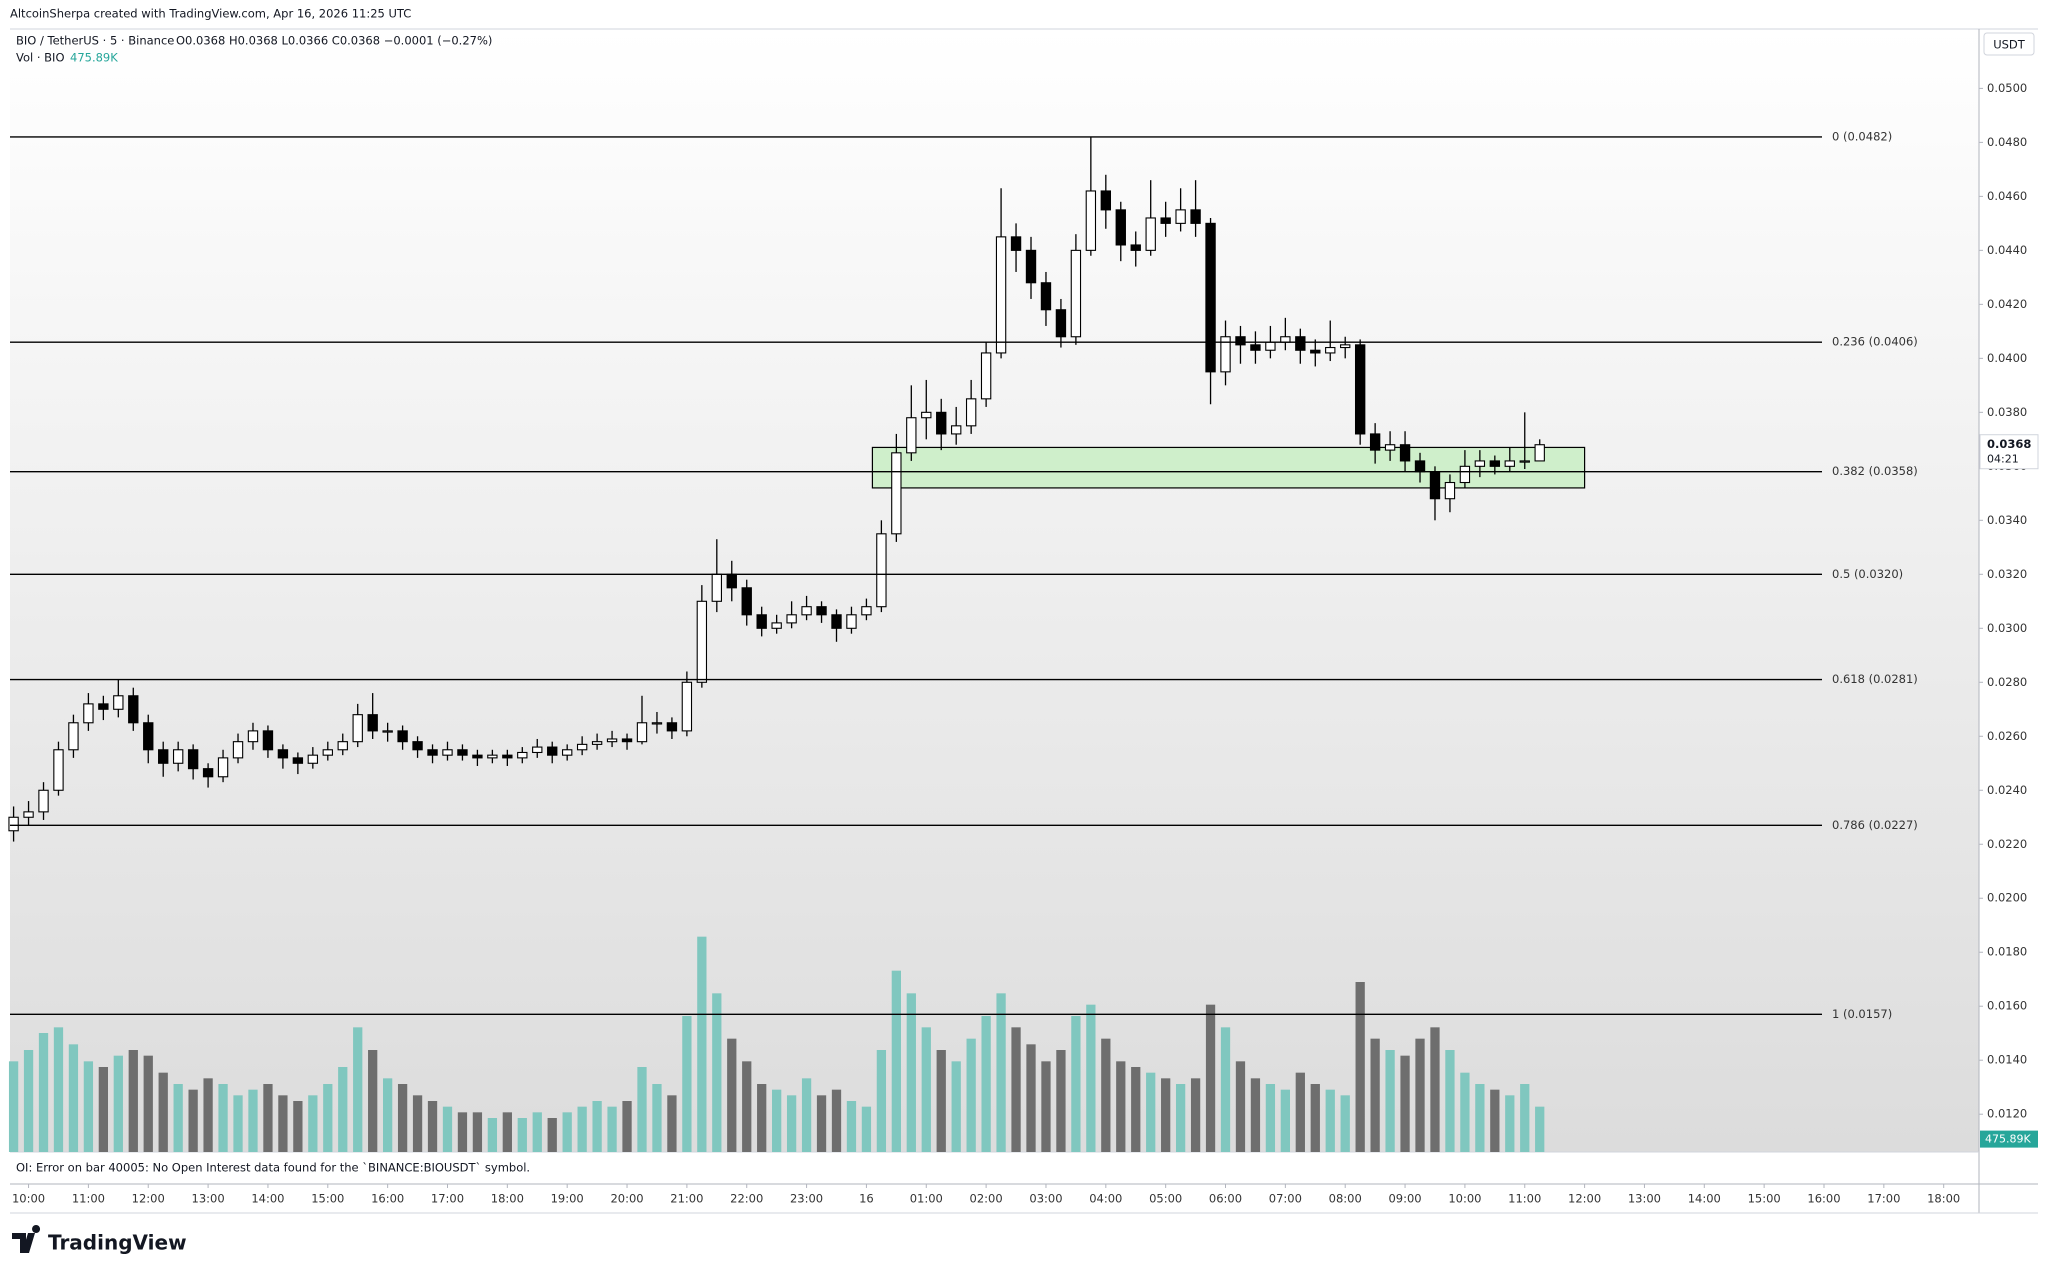  I want to click on fib-label: 0.236 (0.0406), so click(1875, 342).